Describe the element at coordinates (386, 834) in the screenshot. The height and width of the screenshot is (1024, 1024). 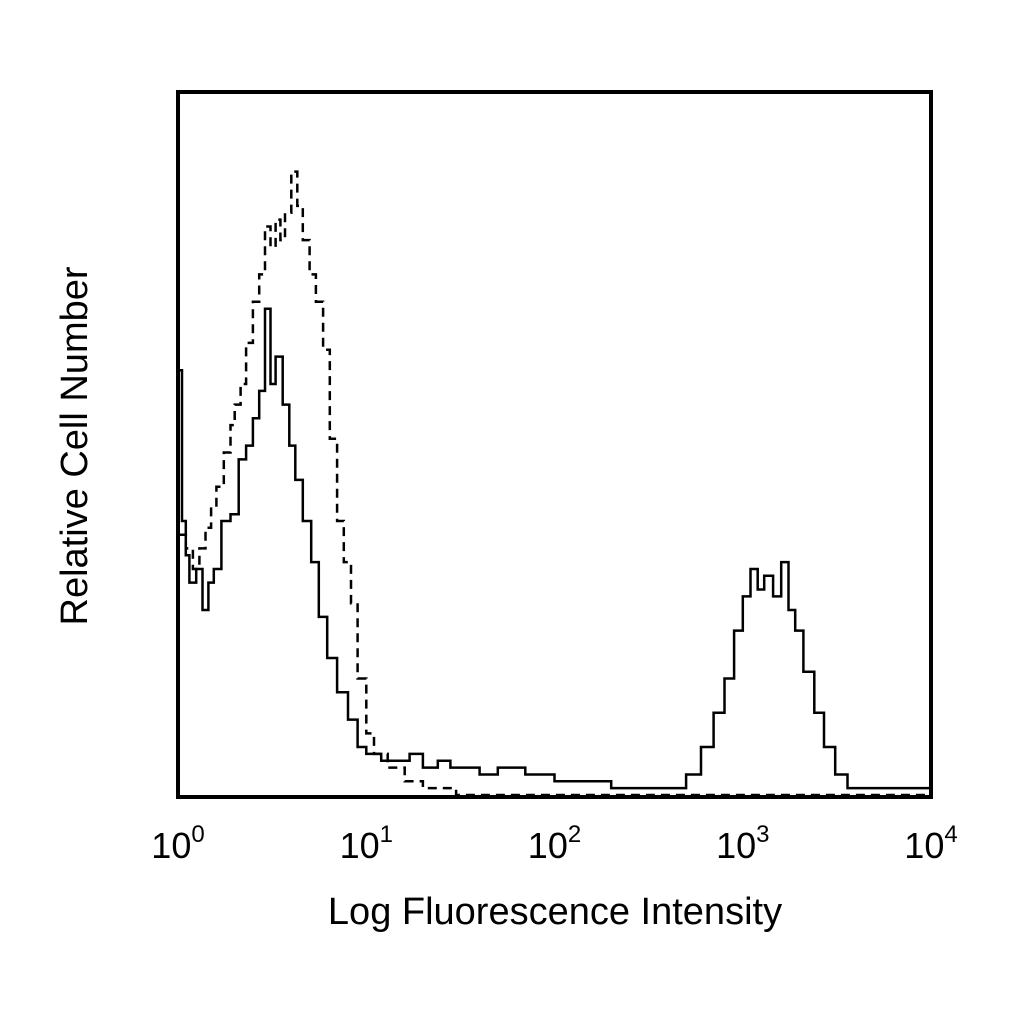
I see `x-tick-exponent: 1` at that location.